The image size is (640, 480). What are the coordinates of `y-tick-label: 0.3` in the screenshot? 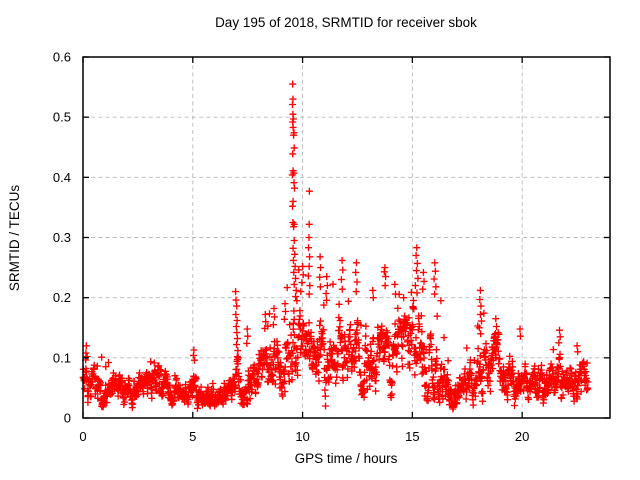 It's located at (62, 237).